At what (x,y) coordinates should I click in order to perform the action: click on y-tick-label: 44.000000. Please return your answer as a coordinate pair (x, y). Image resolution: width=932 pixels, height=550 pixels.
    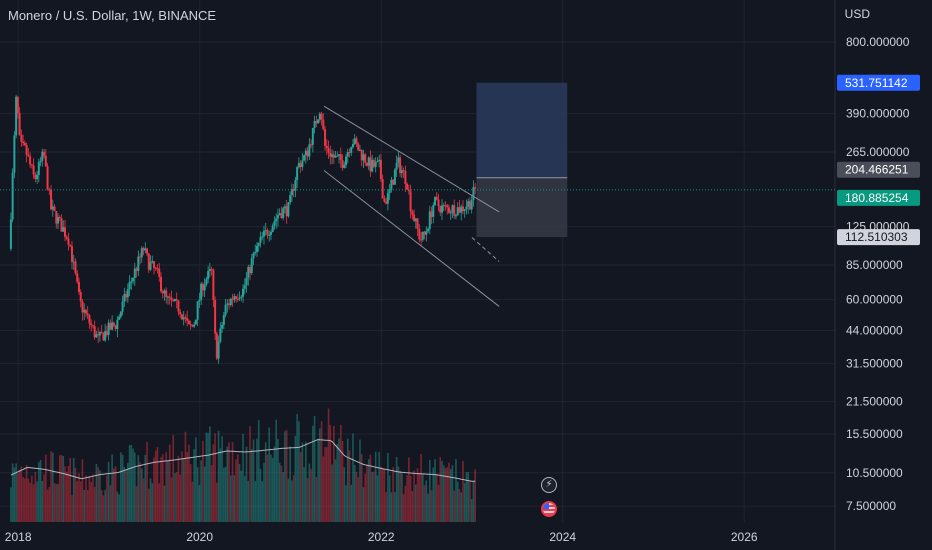
    Looking at the image, I should click on (874, 330).